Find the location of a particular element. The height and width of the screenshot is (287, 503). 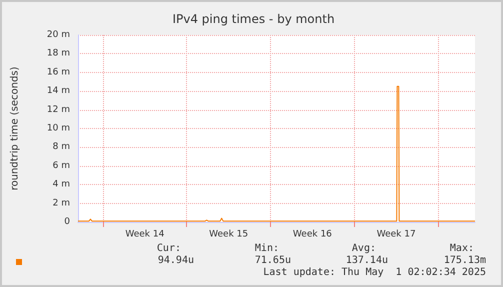

y-tick-label: 18 m is located at coordinates (58, 53).